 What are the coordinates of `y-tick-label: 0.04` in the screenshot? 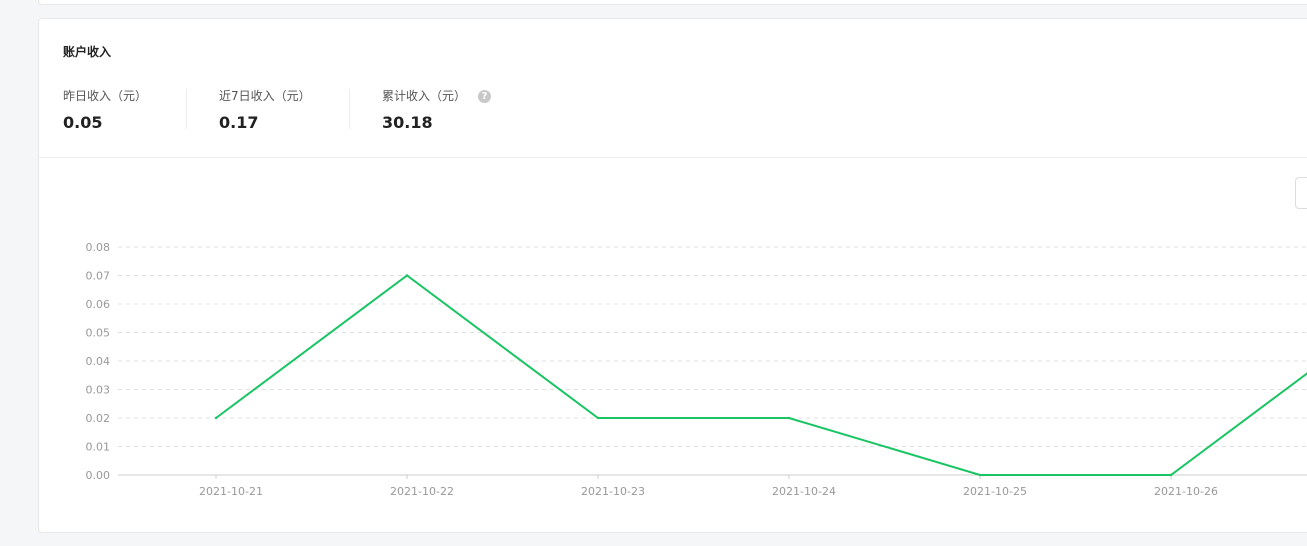 It's located at (98, 361).